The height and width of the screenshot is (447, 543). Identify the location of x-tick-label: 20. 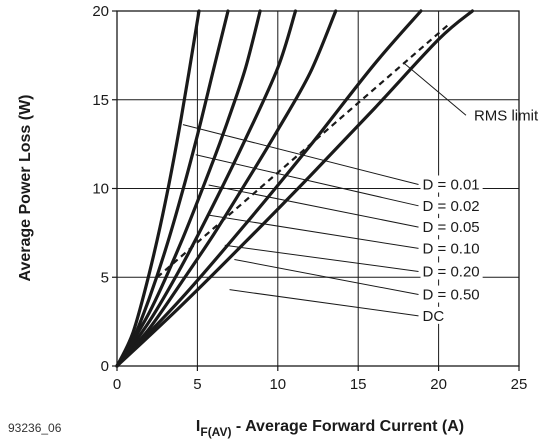
(438, 384).